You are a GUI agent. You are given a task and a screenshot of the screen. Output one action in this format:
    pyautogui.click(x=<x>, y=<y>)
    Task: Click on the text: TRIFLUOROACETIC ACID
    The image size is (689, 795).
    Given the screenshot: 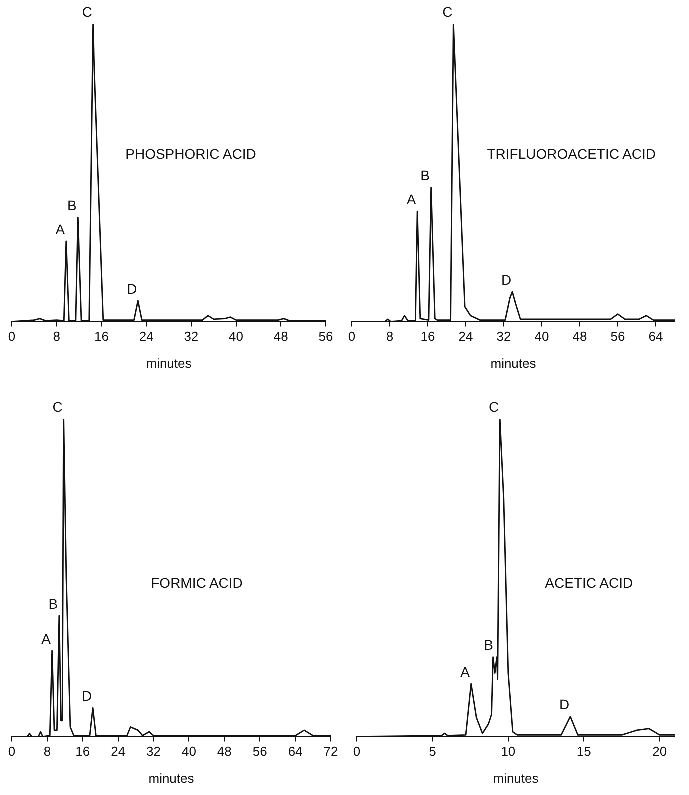 What is the action you would take?
    pyautogui.click(x=571, y=154)
    